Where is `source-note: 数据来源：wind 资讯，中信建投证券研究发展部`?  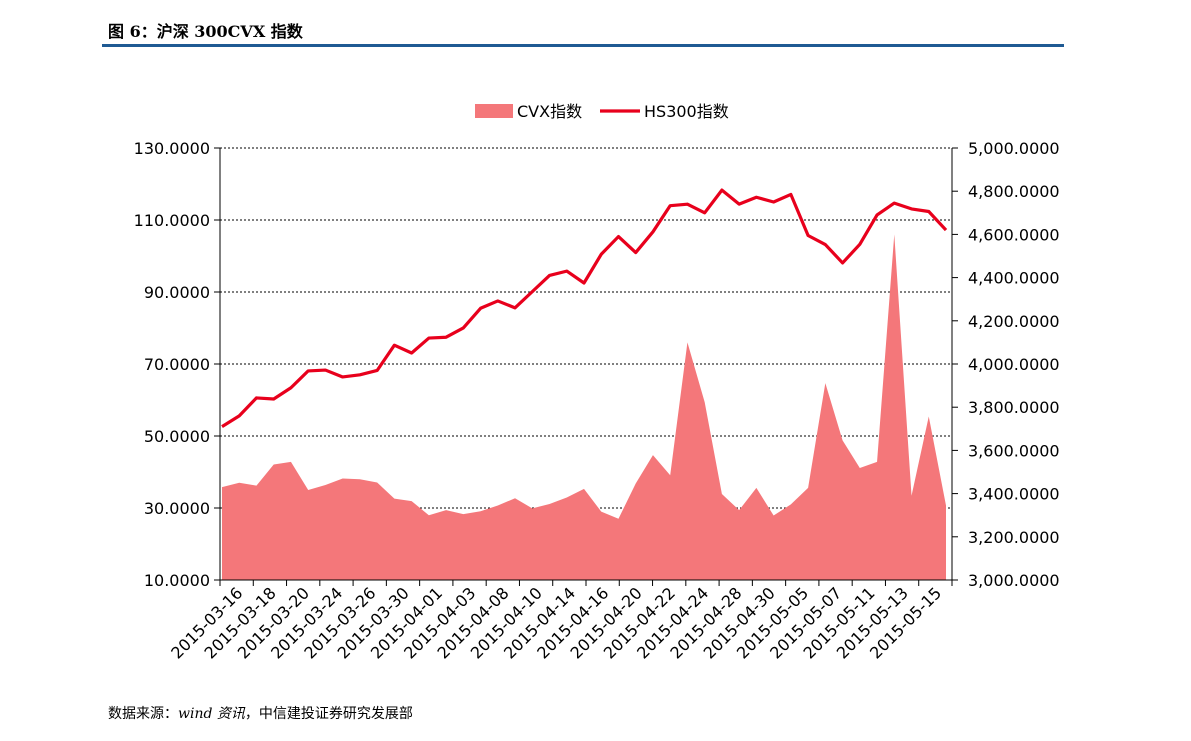
source-note: 数据来源：wind 资讯，中信建投证券研究发展部 is located at coordinates (260, 713).